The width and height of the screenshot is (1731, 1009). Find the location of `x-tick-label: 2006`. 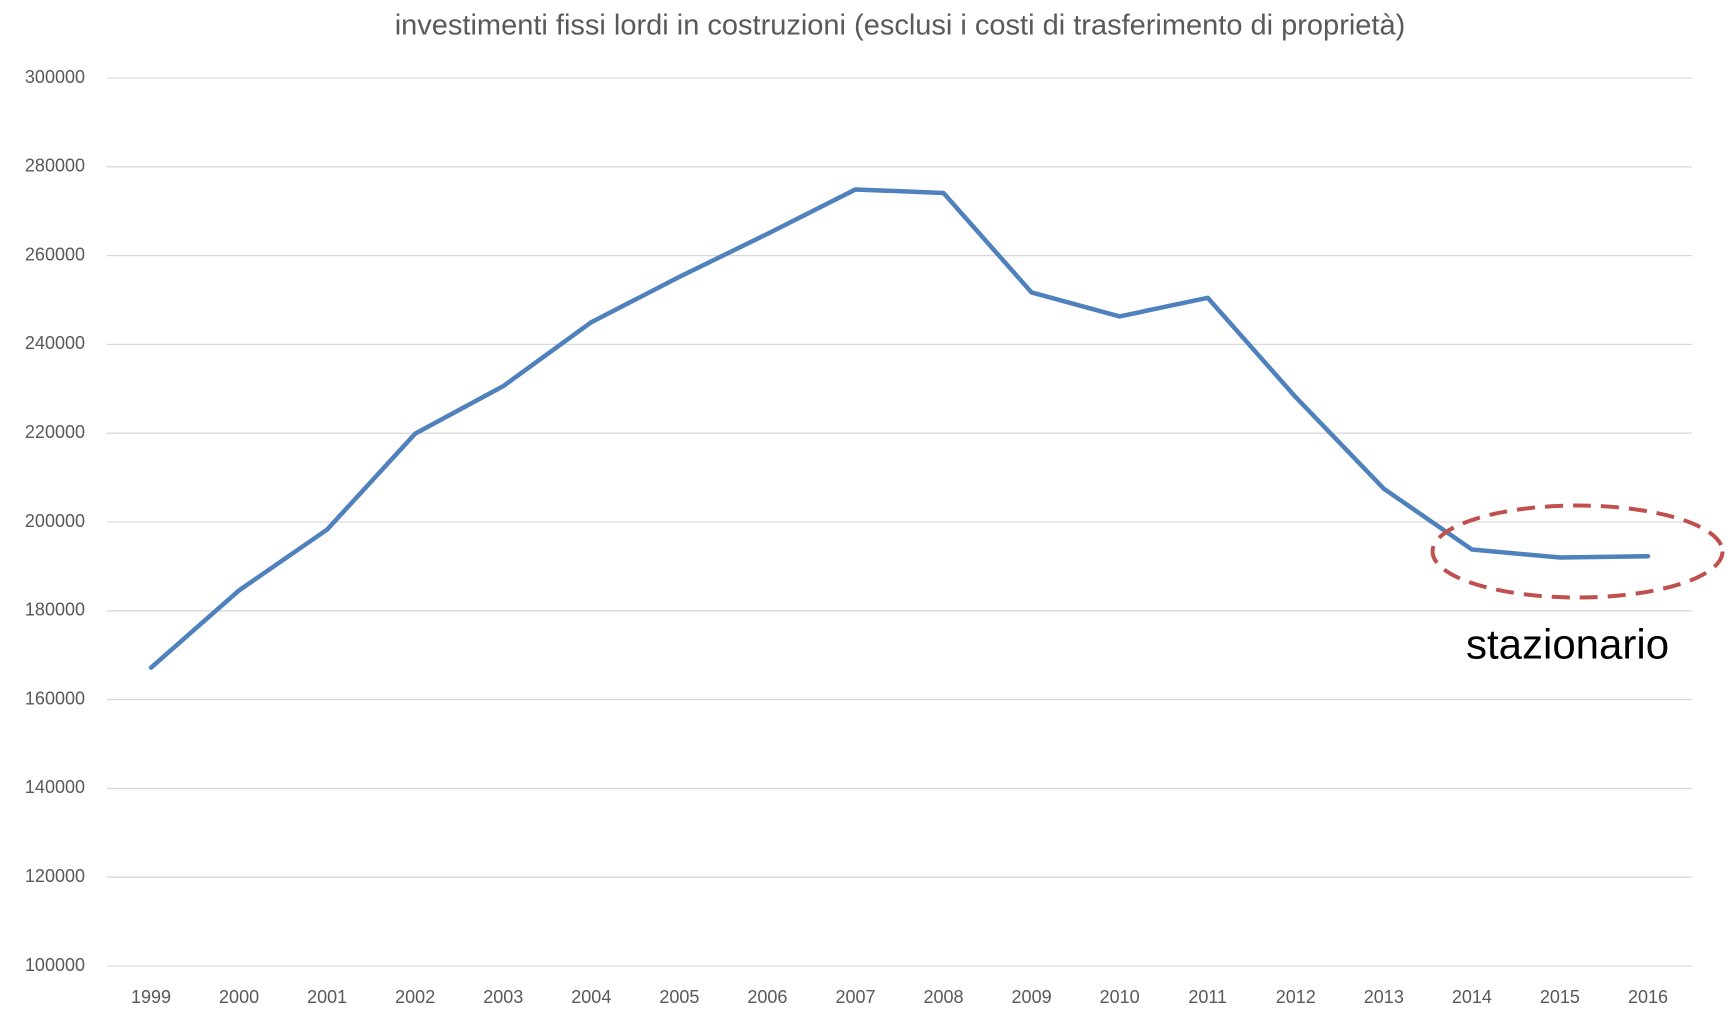

x-tick-label: 2006 is located at coordinates (767, 997).